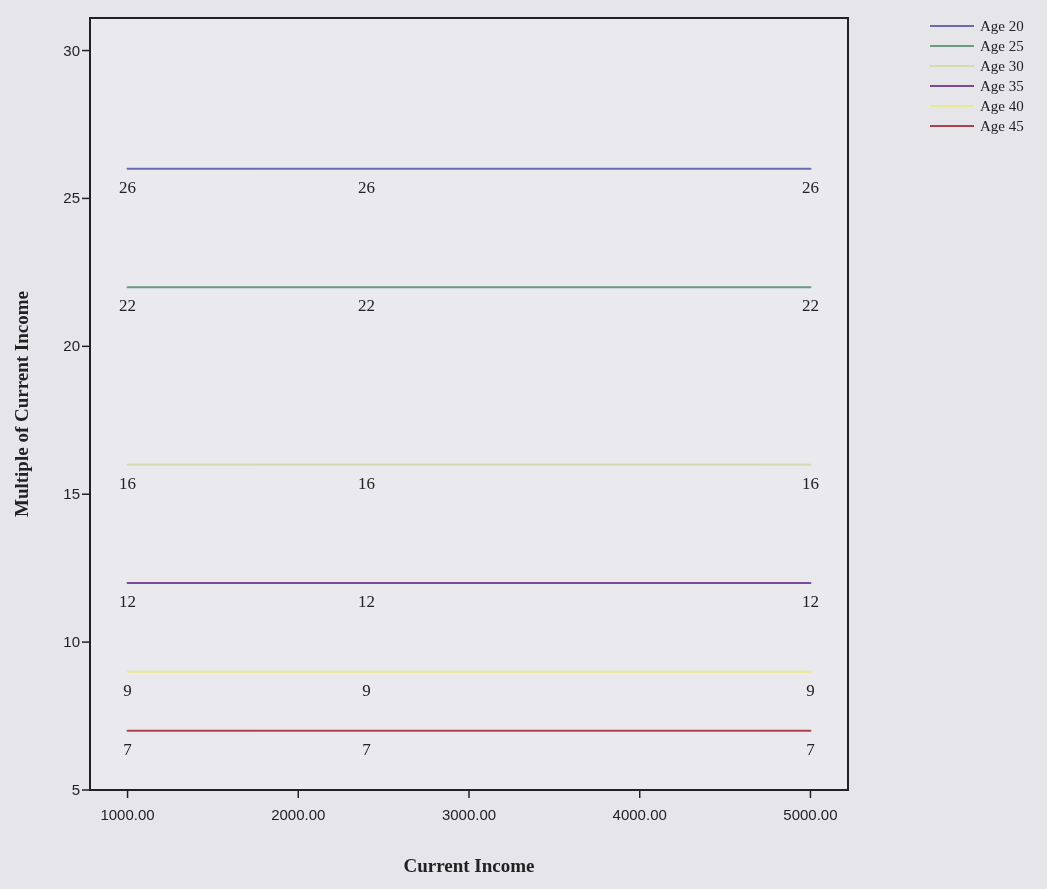 This screenshot has width=1047, height=889. I want to click on legend-label: Age 45, so click(1002, 126).